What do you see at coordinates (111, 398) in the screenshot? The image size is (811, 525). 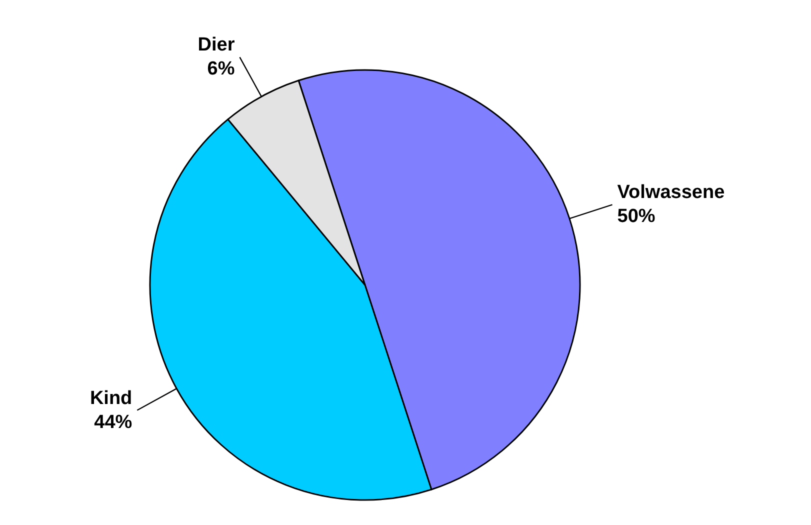 I see `slice-label: Kind` at bounding box center [111, 398].